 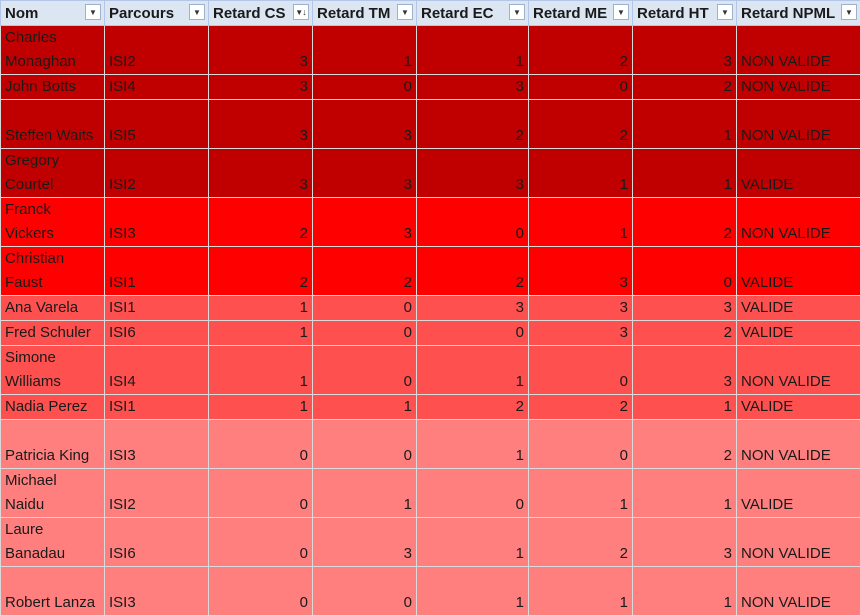 What do you see at coordinates (53, 173) in the screenshot?
I see `table-cell-nom: Gregory Courtel` at bounding box center [53, 173].